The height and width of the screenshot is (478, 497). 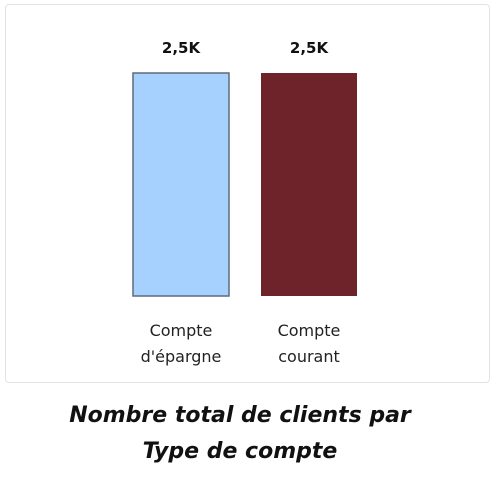 What do you see at coordinates (309, 330) in the screenshot?
I see `category-label-1-line-0: Compte` at bounding box center [309, 330].